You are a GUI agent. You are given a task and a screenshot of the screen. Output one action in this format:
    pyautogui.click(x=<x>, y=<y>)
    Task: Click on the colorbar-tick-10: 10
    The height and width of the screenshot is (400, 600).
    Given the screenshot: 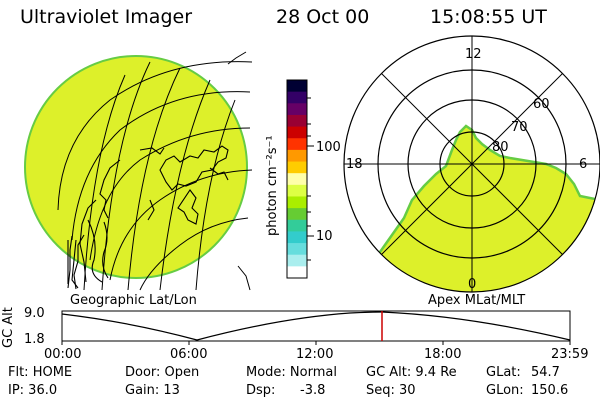 What is the action you would take?
    pyautogui.click(x=324, y=236)
    